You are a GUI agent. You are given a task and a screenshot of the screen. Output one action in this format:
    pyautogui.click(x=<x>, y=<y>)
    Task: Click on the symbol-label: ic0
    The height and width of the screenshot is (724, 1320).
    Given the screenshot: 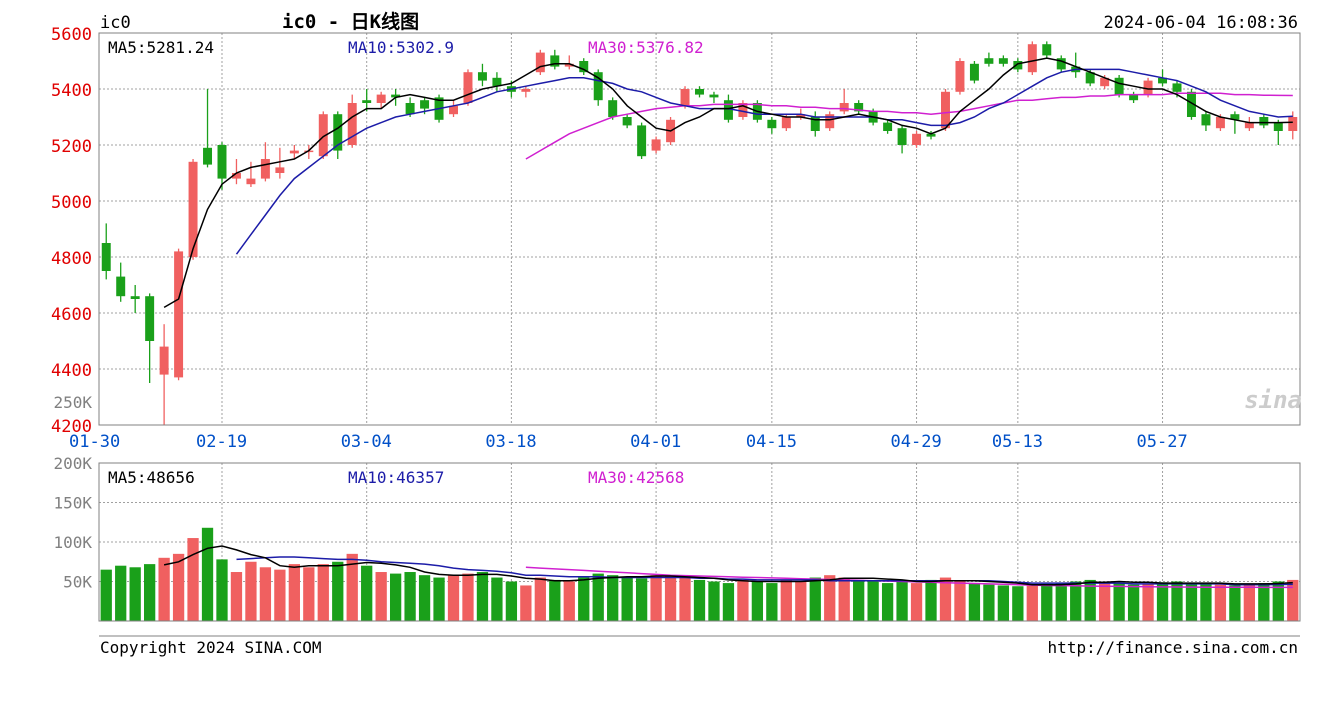 What is the action you would take?
    pyautogui.click(x=115, y=23)
    